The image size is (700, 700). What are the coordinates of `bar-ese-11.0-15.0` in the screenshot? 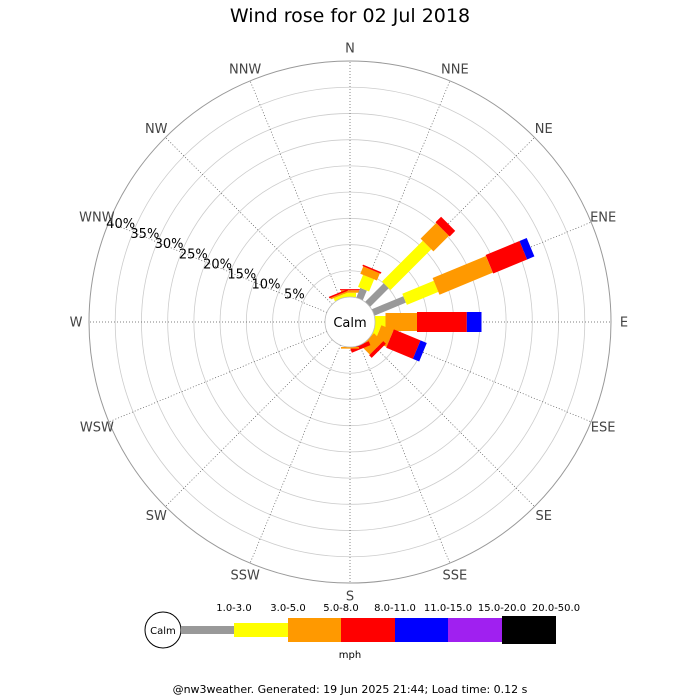 It's located at (419, 351).